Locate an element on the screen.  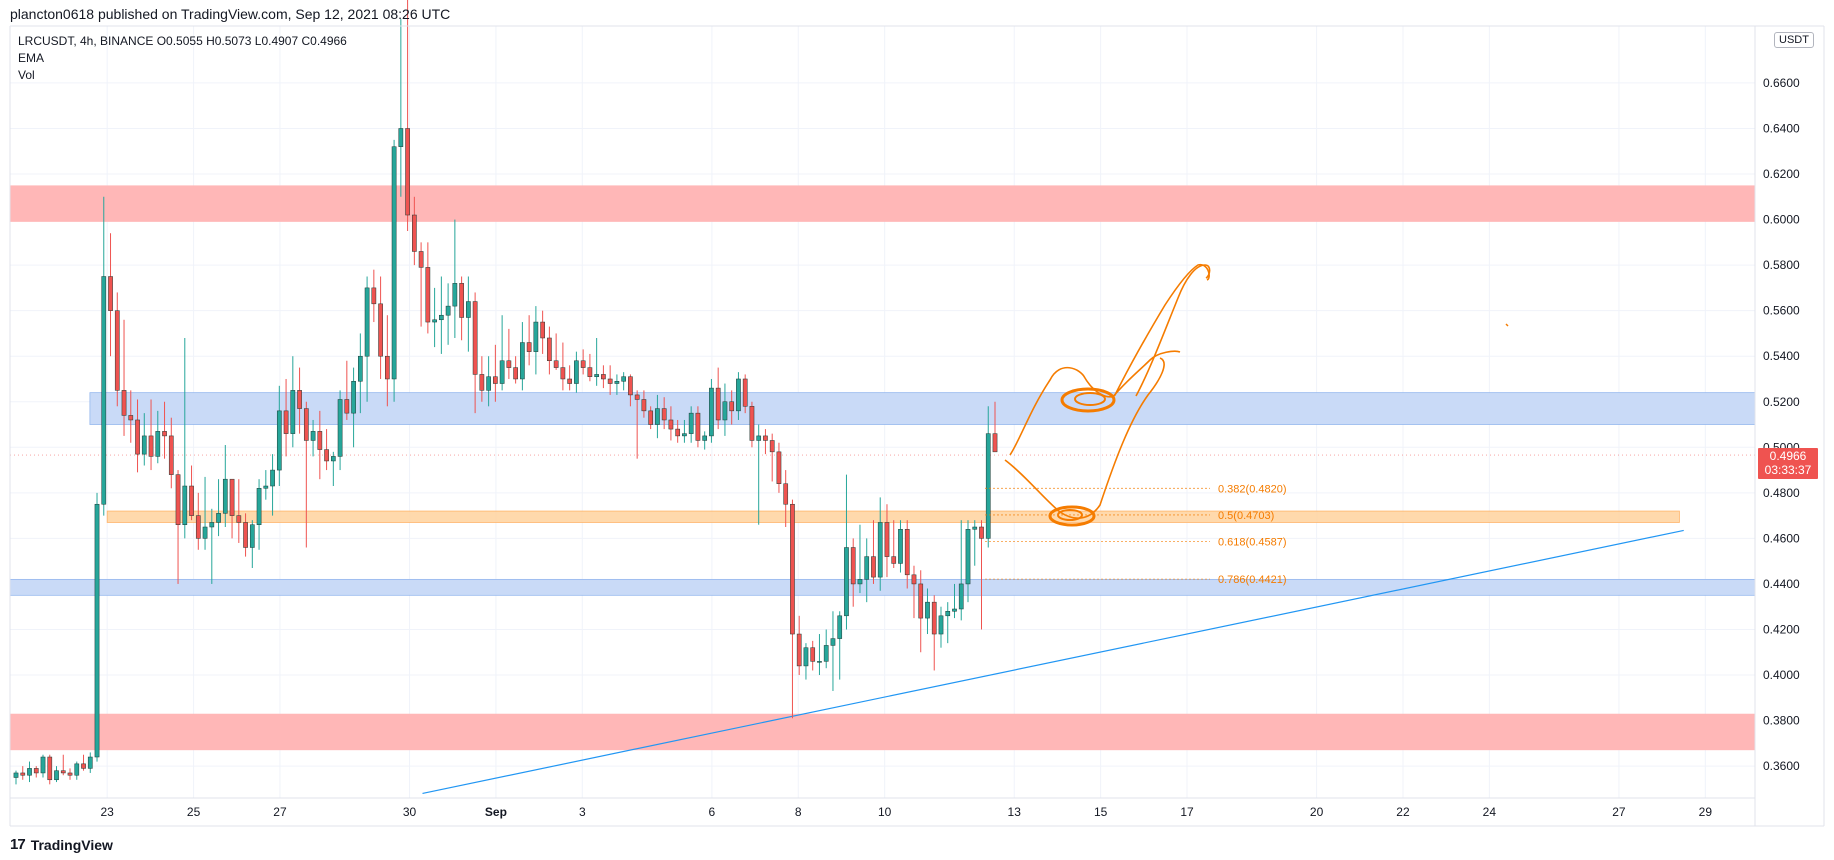
zone-support is located at coordinates (882, 587).